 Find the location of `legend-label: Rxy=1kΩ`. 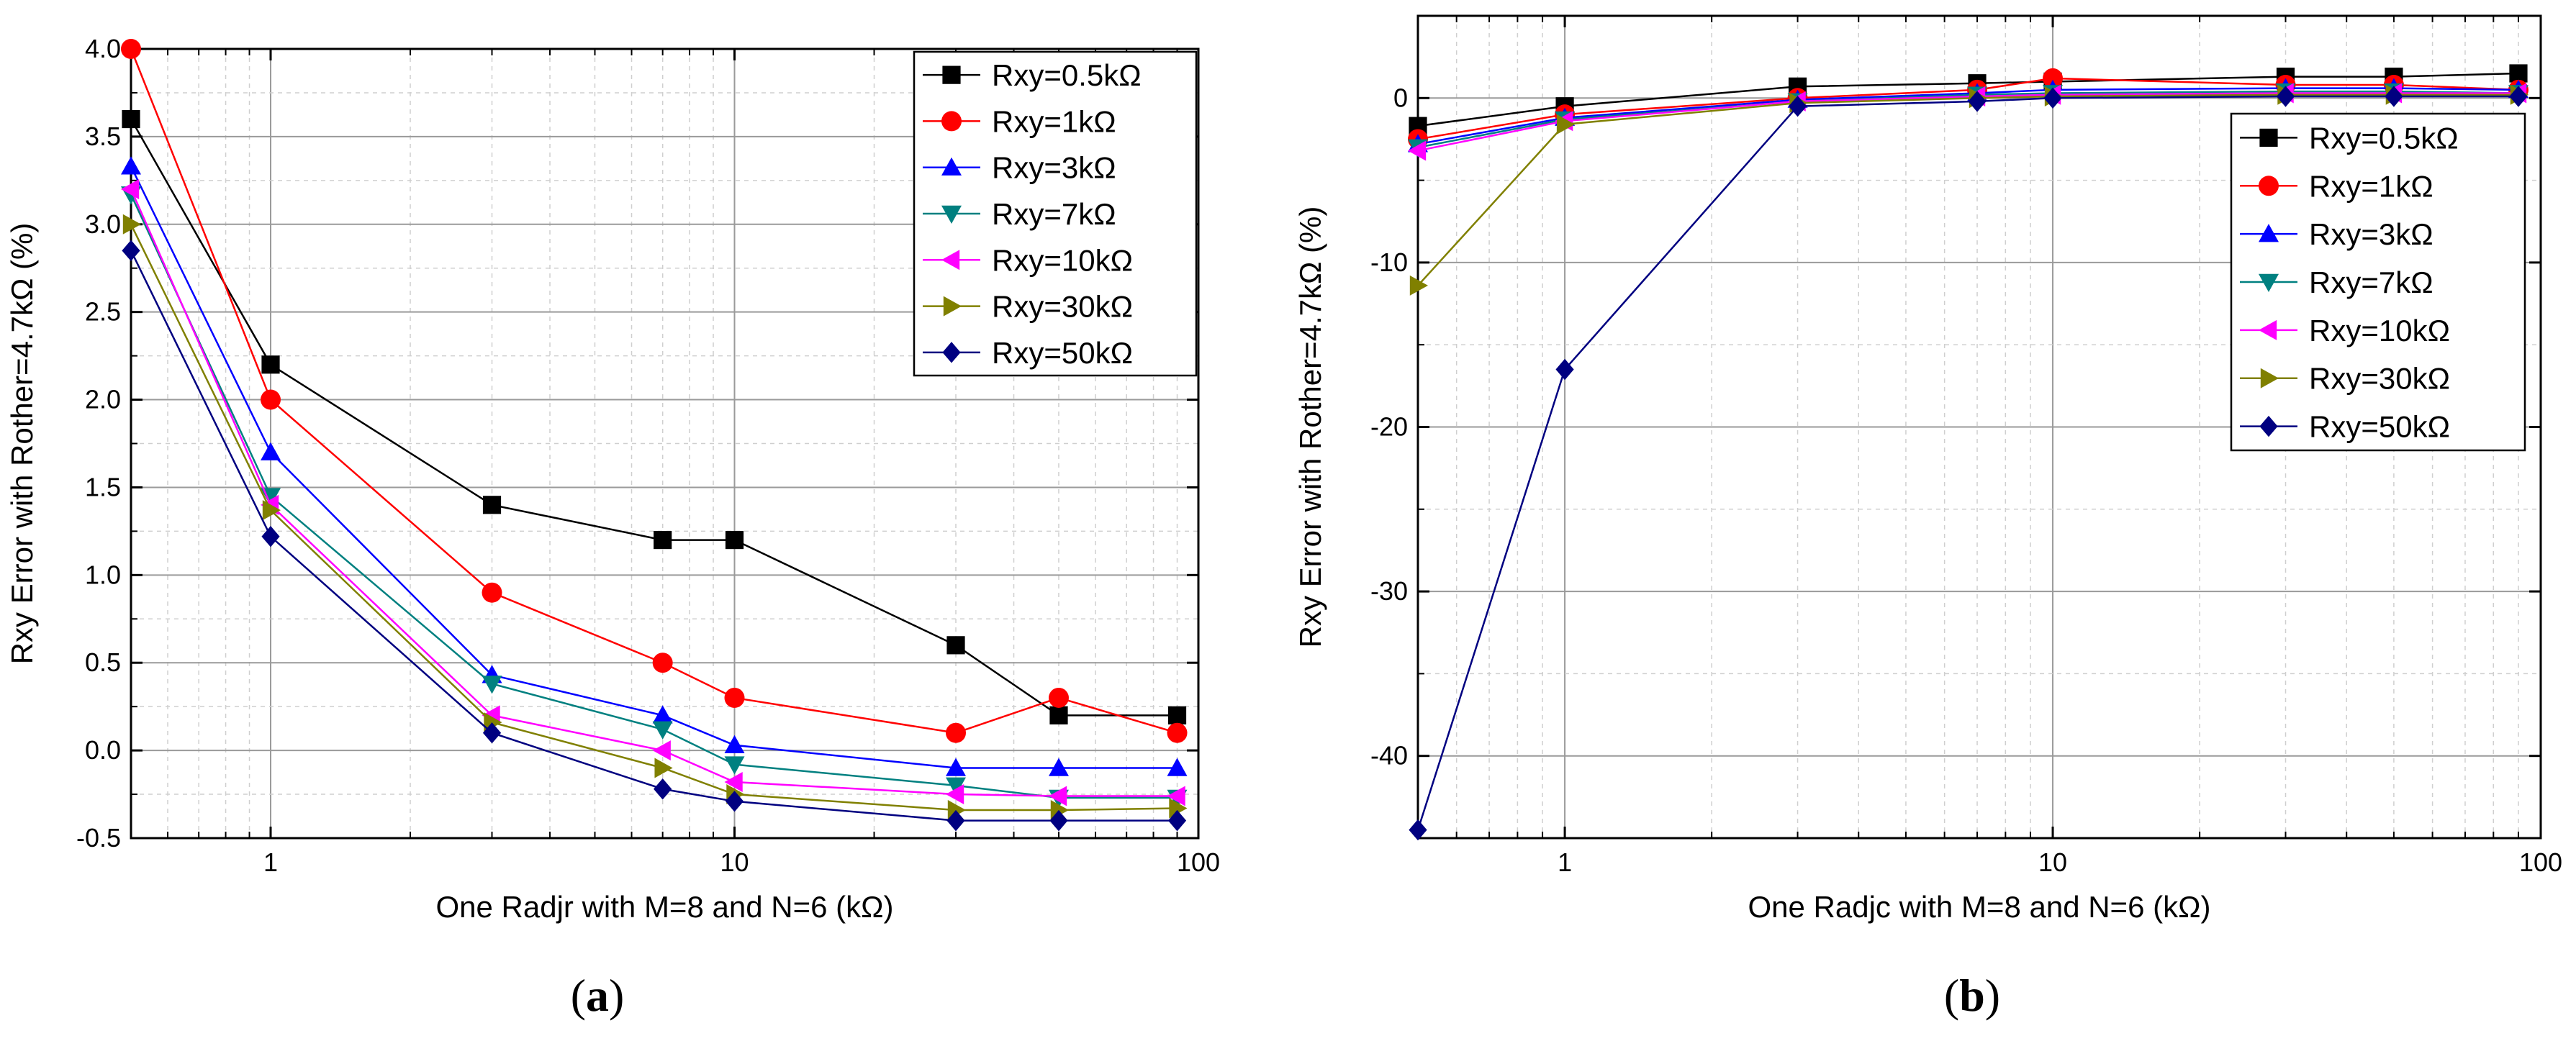

legend-label: Rxy=1kΩ is located at coordinates (1054, 121).